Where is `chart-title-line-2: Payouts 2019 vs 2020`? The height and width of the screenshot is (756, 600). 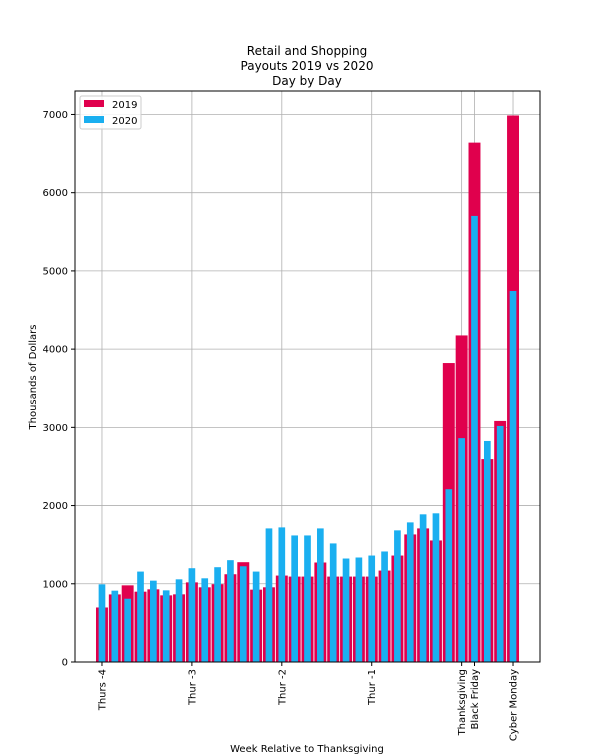 chart-title-line-2: Payouts 2019 vs 2020 is located at coordinates (307, 66).